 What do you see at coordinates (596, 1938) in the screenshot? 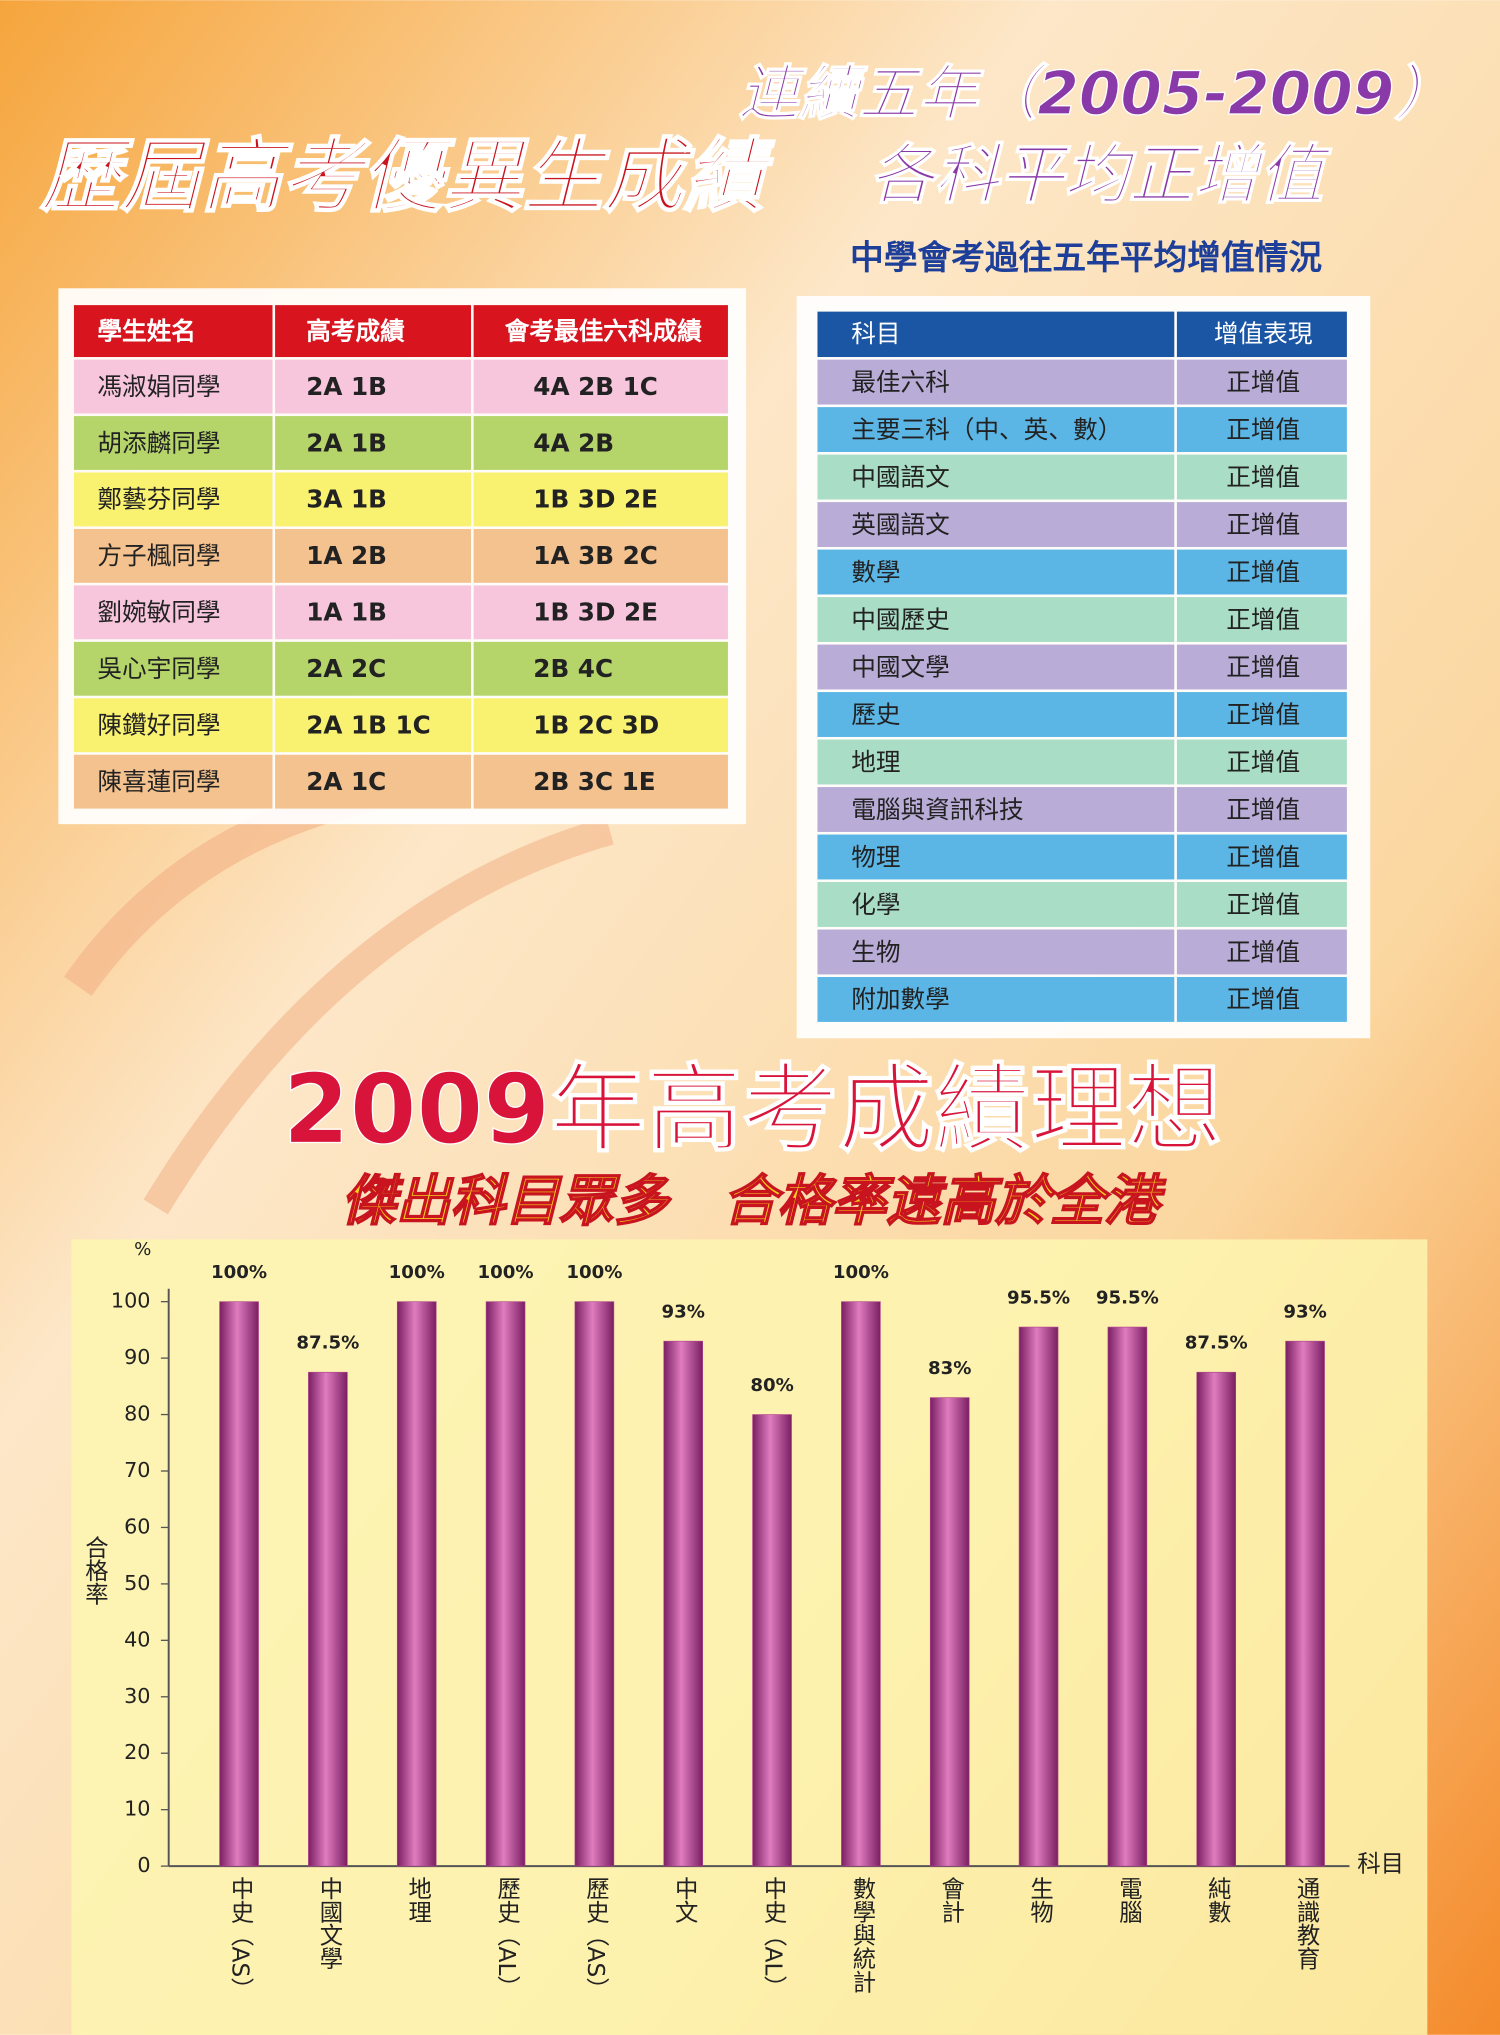
I see `x-tick-label: 歷史（AS）` at bounding box center [596, 1938].